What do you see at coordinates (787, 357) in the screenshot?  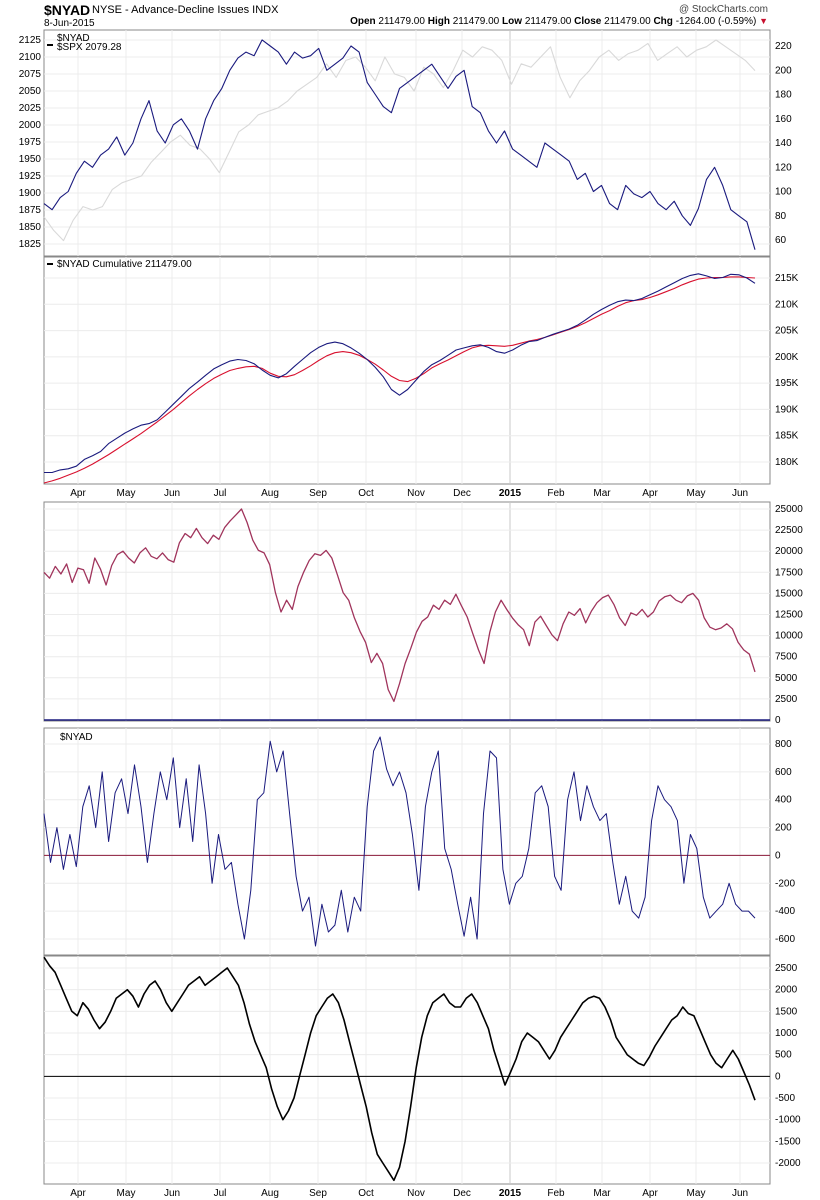 I see `y-right-tick-label: 200K` at bounding box center [787, 357].